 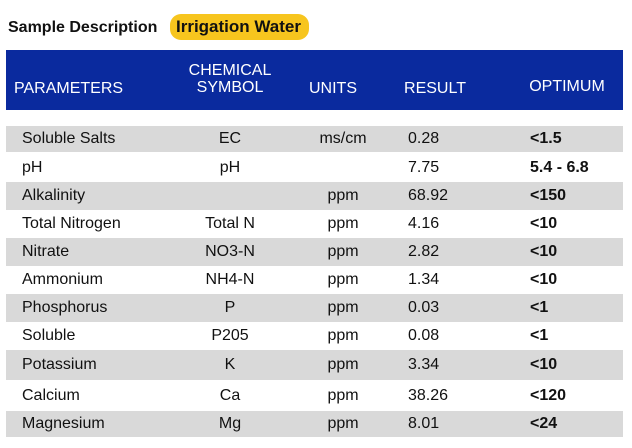 I want to click on cell-parameter: Soluble Salts, so click(x=69, y=138).